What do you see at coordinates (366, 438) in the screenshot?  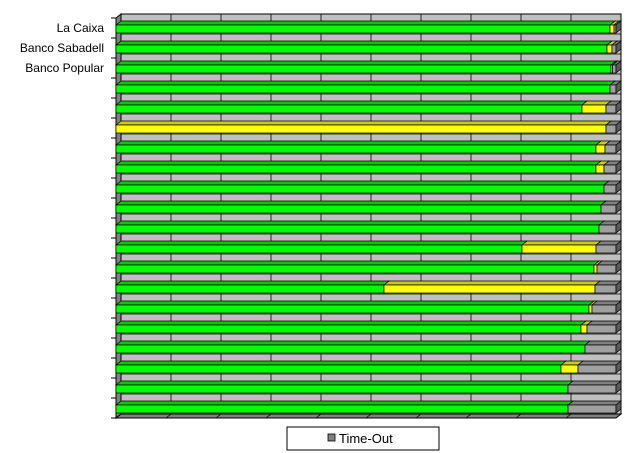 I see `legend-label-time-out: Time-Out` at bounding box center [366, 438].